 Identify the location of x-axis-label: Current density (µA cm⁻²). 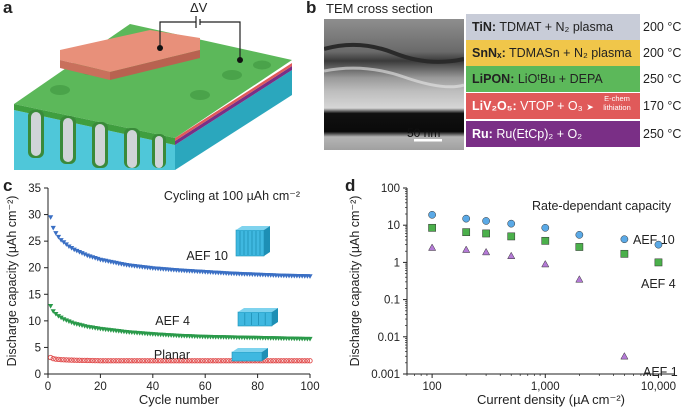
(551, 399).